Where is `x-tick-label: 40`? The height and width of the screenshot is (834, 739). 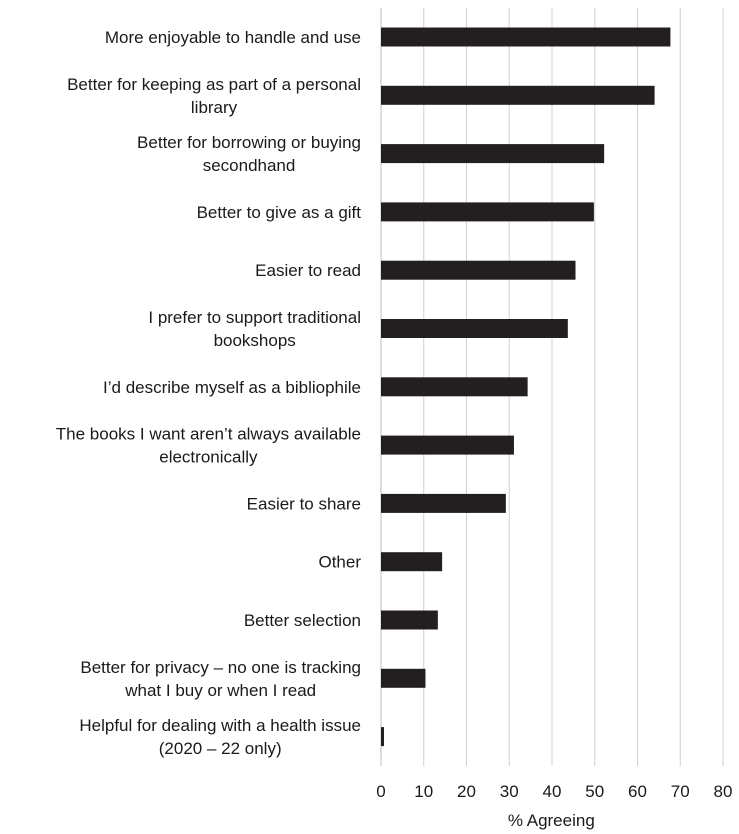 x-tick-label: 40 is located at coordinates (552, 791).